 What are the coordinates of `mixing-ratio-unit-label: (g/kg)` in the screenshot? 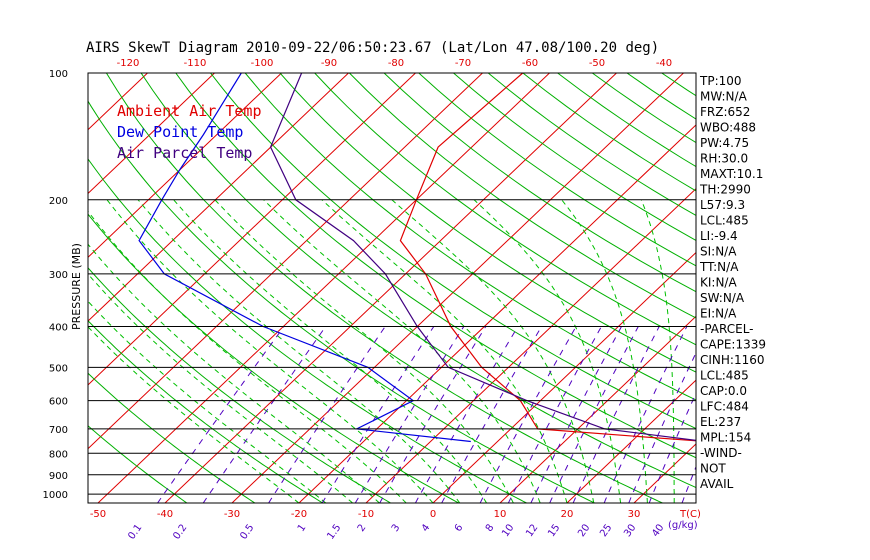 It's located at (683, 525).